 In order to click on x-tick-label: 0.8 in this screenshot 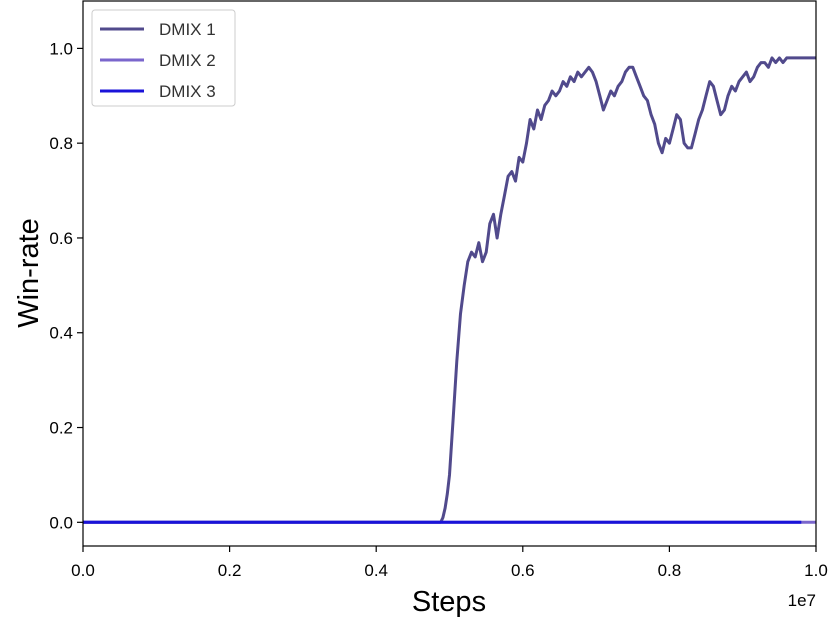, I will do `click(670, 570)`.